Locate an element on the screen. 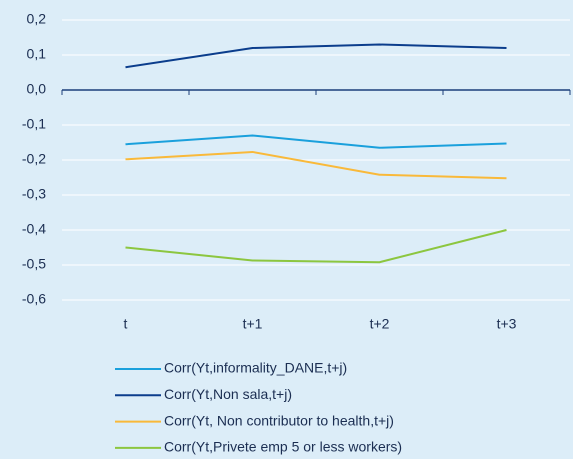  y-tick-label: 0,0 is located at coordinates (37, 89).